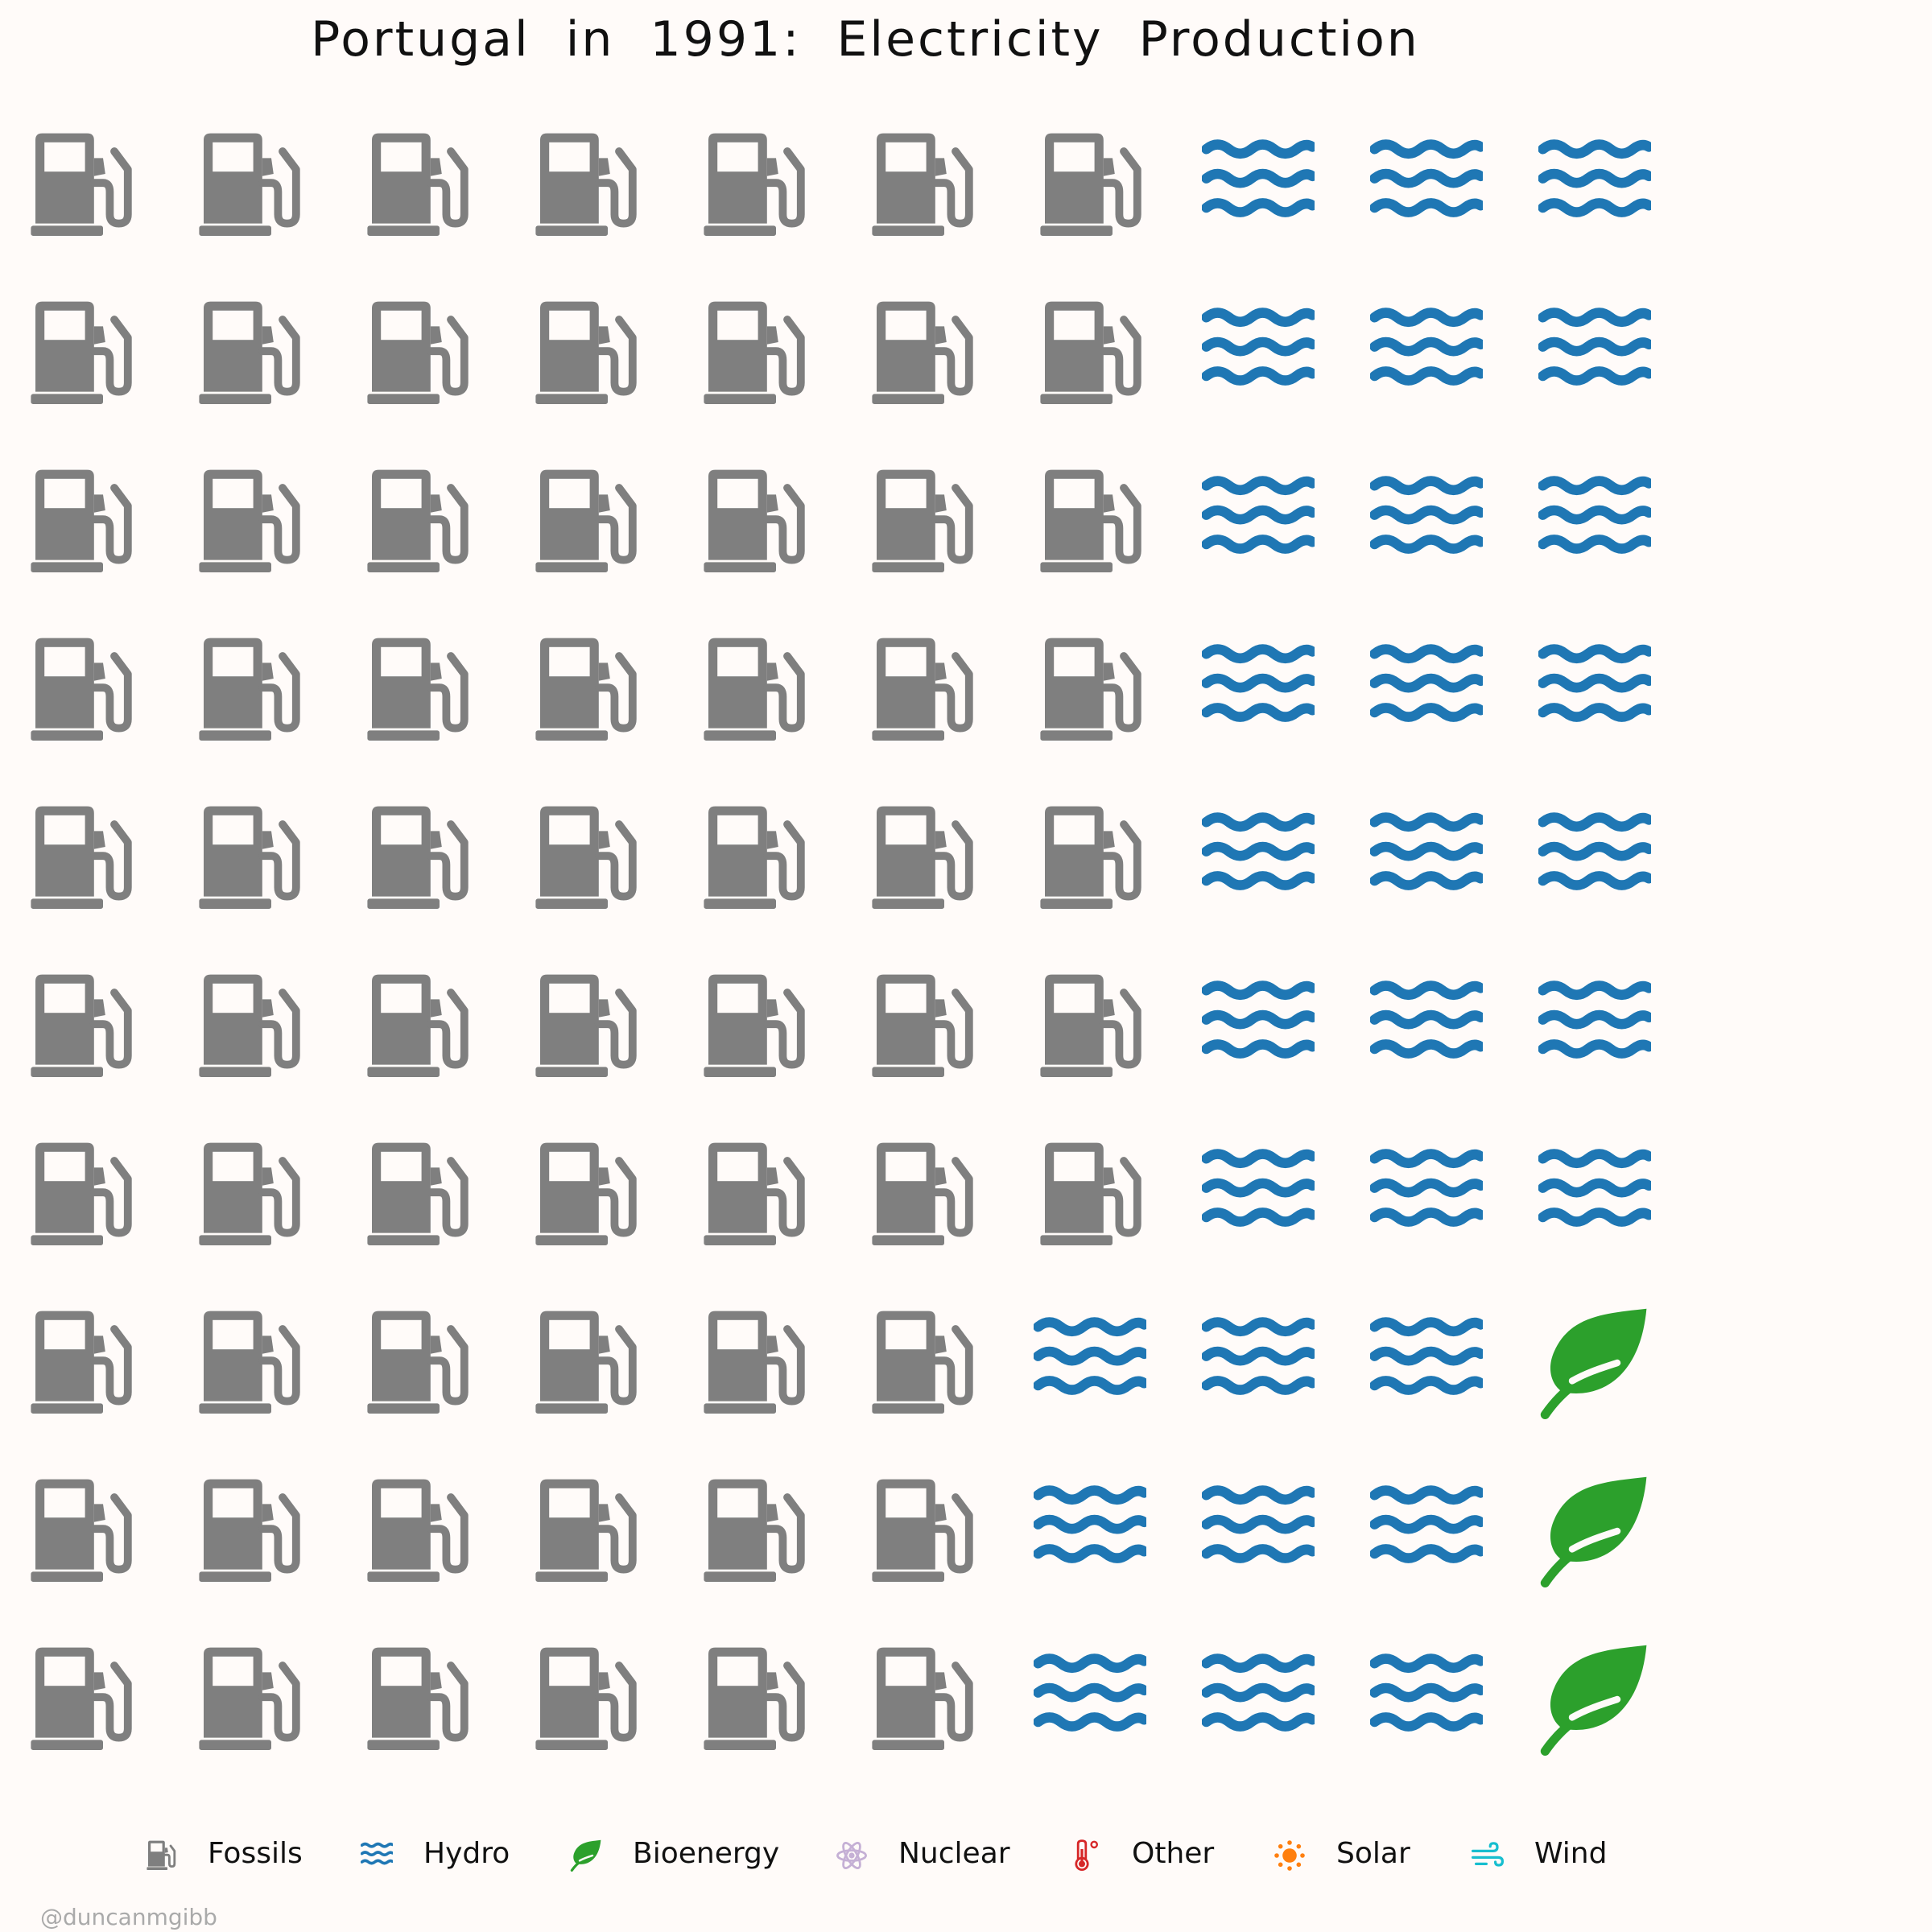 Image resolution: width=1932 pixels, height=1932 pixels. I want to click on legend-label: Hydro, so click(466, 1853).